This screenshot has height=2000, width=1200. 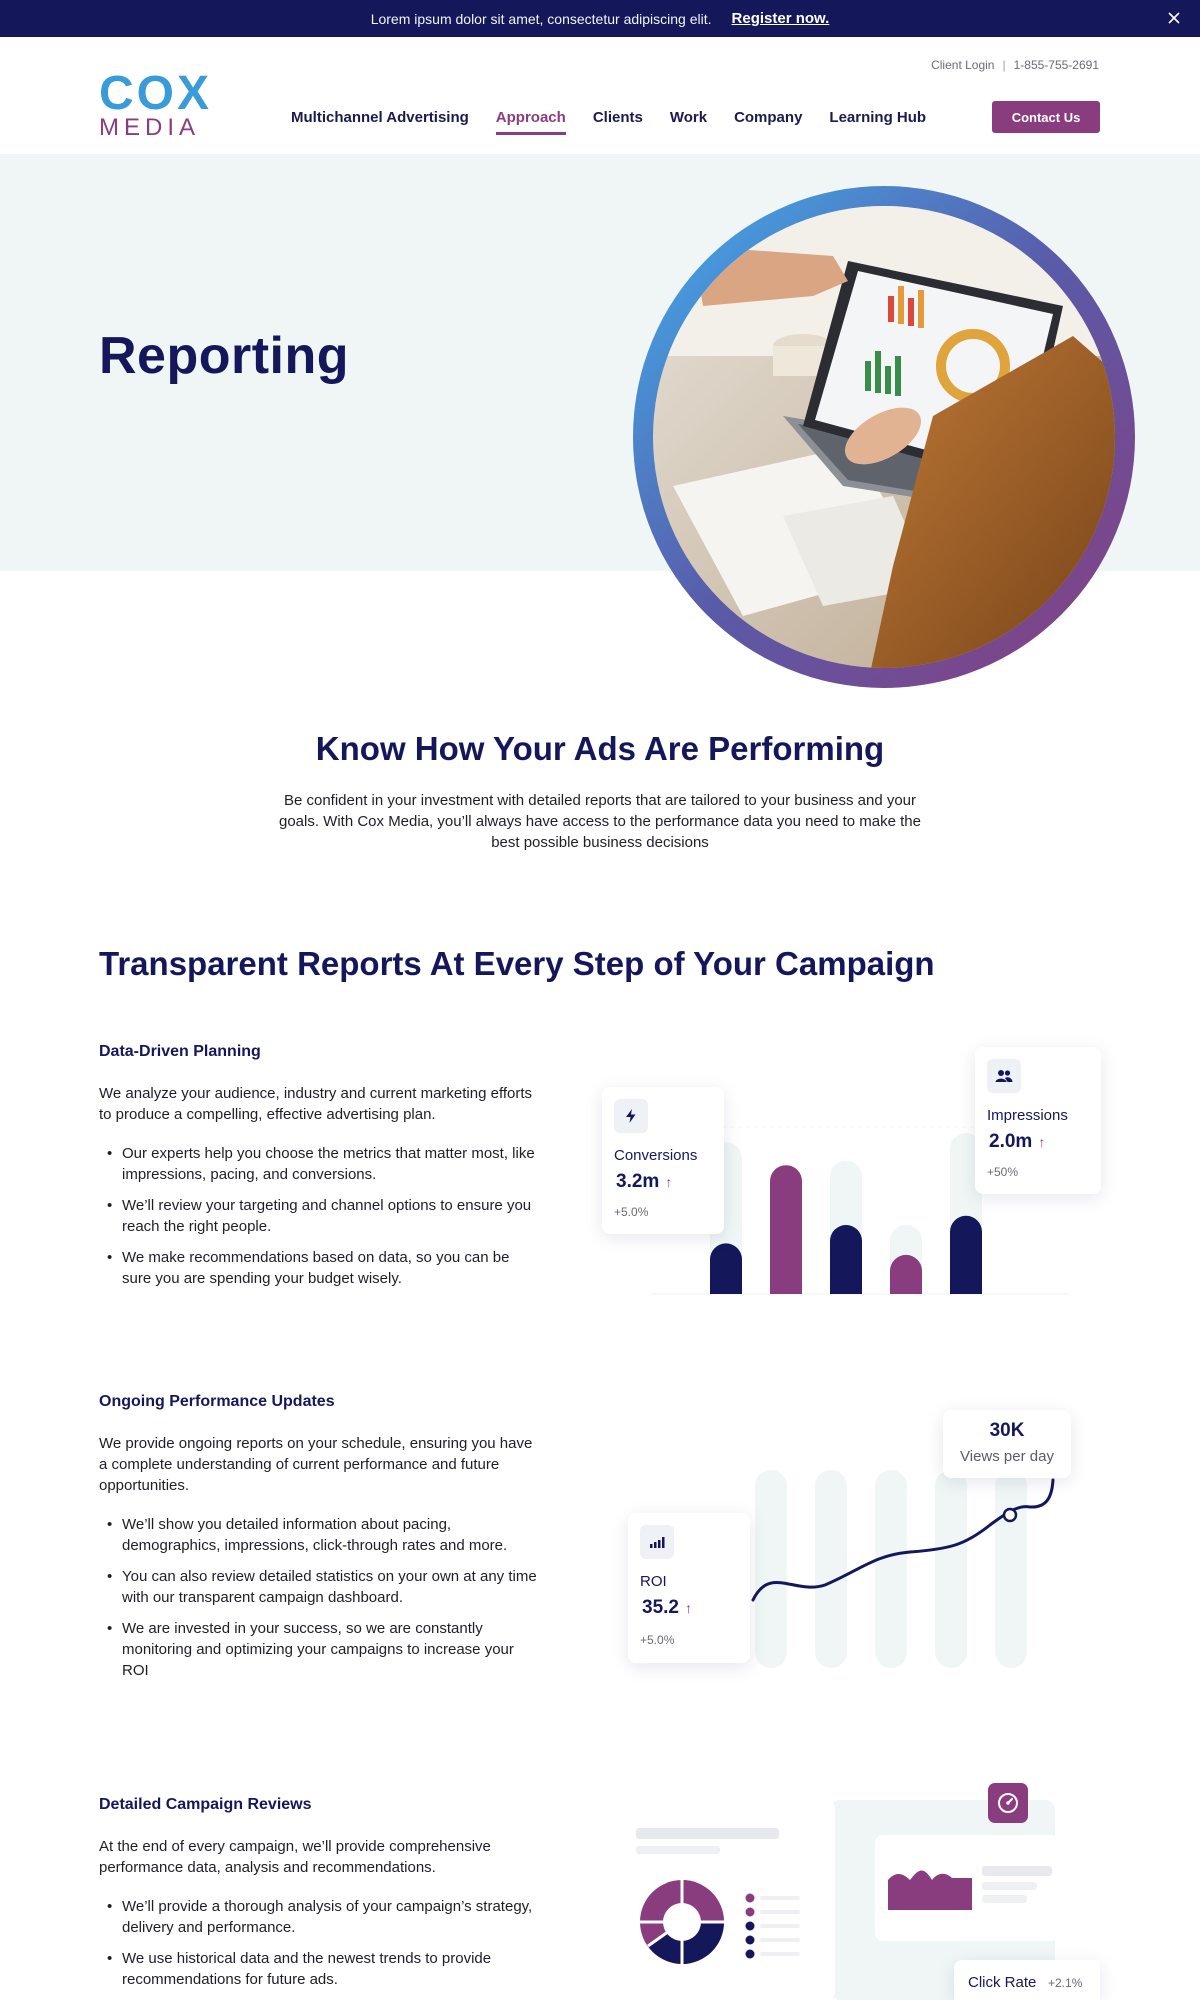 I want to click on roi-card: ROI 35.2 ↑ +5.0%, so click(x=689, y=1588).